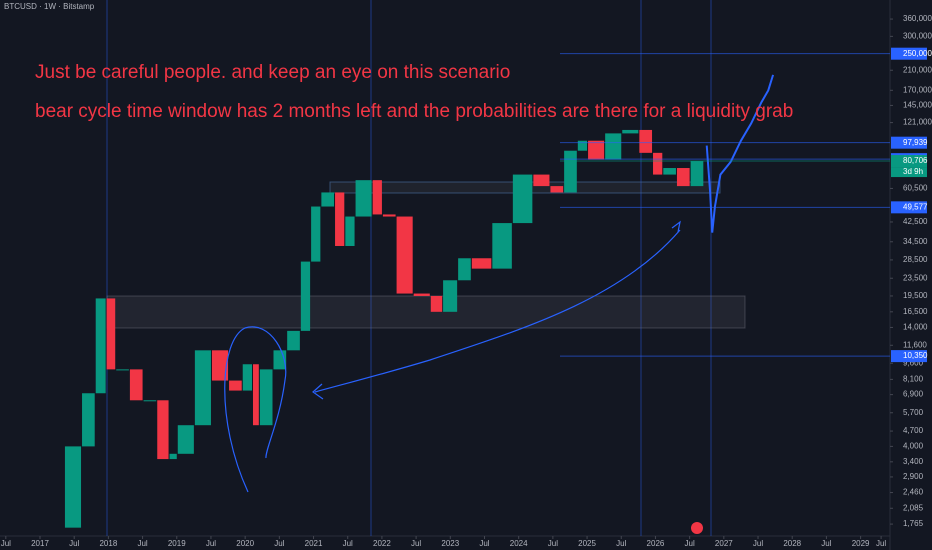 The height and width of the screenshot is (550, 932). I want to click on y-tick-label: 8,100, so click(913, 378).